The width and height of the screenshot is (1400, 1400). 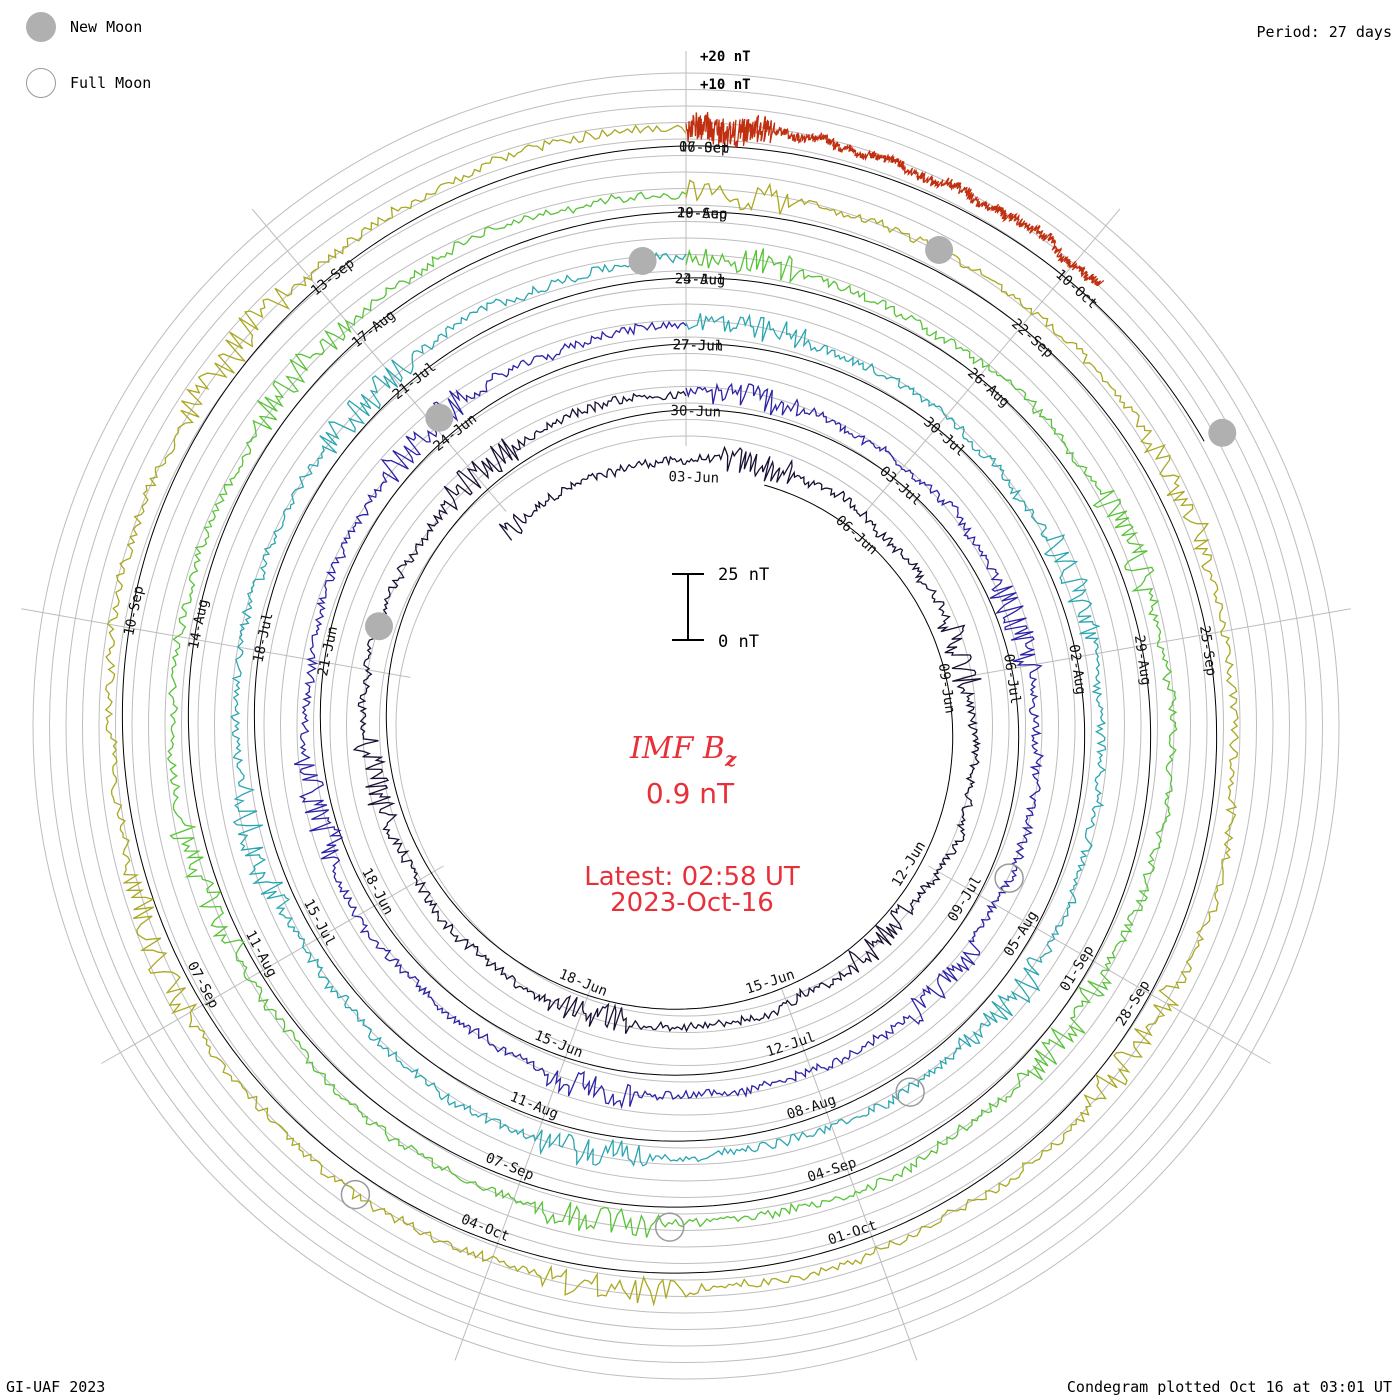 What do you see at coordinates (725, 85) in the screenshot?
I see `scale-label-10: +10 nT` at bounding box center [725, 85].